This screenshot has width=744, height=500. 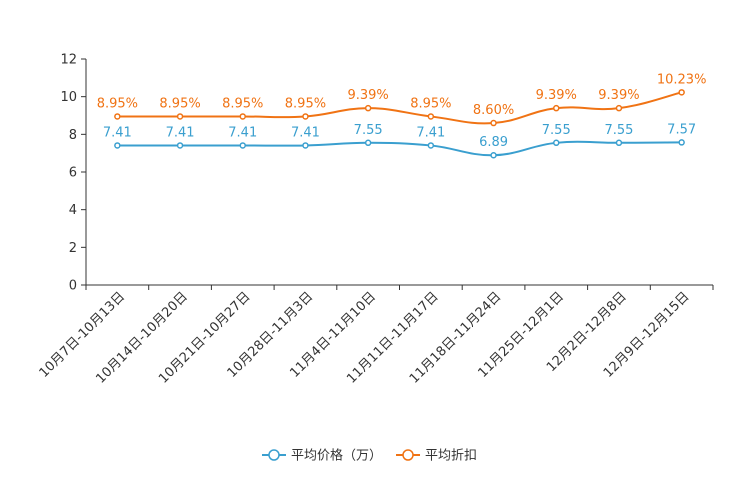 I want to click on y-tick-label: 6, so click(x=73, y=173).